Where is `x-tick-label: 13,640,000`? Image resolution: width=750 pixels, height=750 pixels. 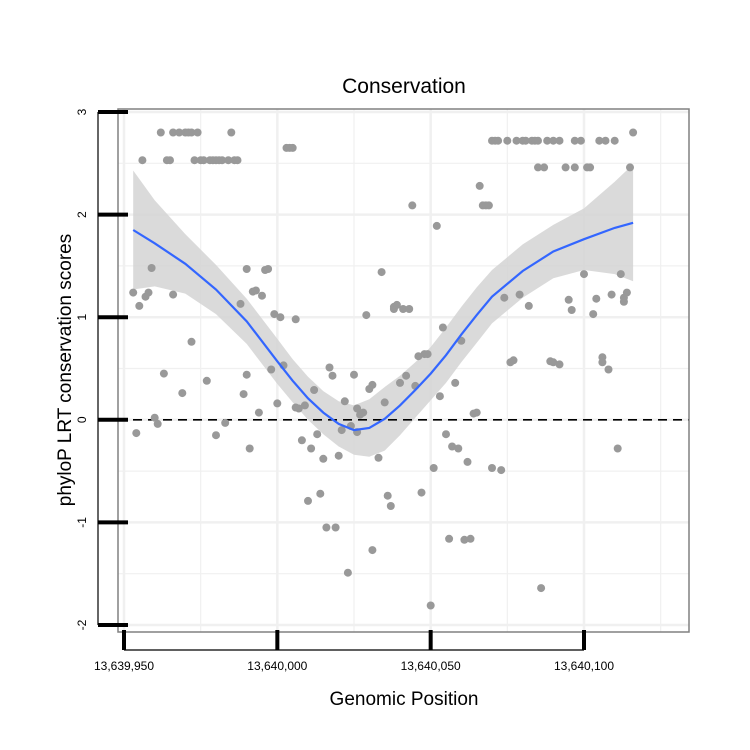 x-tick-label: 13,640,000 is located at coordinates (277, 666).